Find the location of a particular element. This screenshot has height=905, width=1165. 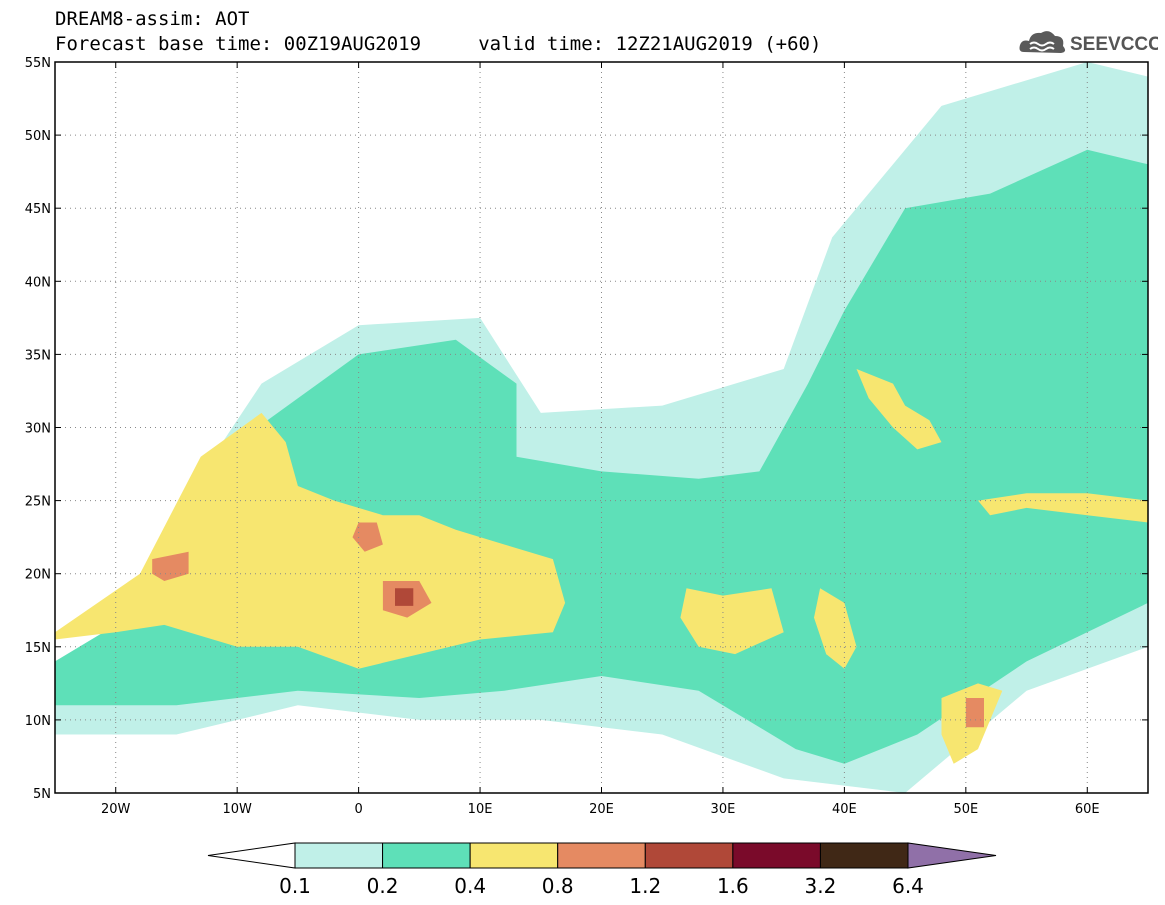

lon-tick-label: 40E is located at coordinates (844, 809).